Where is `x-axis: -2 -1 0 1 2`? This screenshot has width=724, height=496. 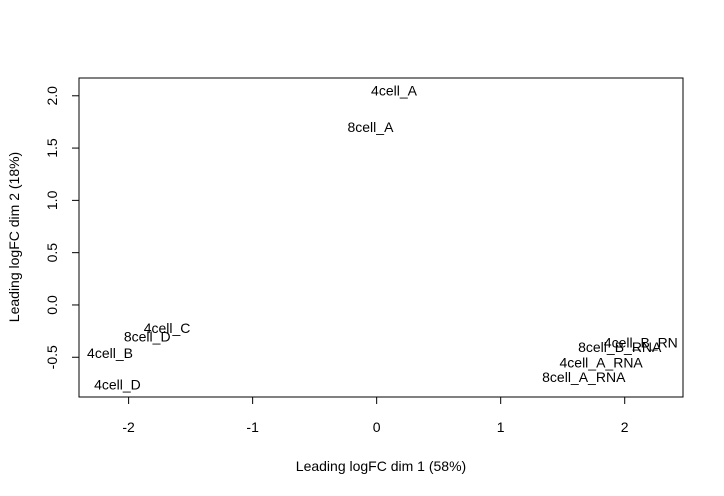 x-axis: -2 -1 0 1 2 is located at coordinates (375, 415).